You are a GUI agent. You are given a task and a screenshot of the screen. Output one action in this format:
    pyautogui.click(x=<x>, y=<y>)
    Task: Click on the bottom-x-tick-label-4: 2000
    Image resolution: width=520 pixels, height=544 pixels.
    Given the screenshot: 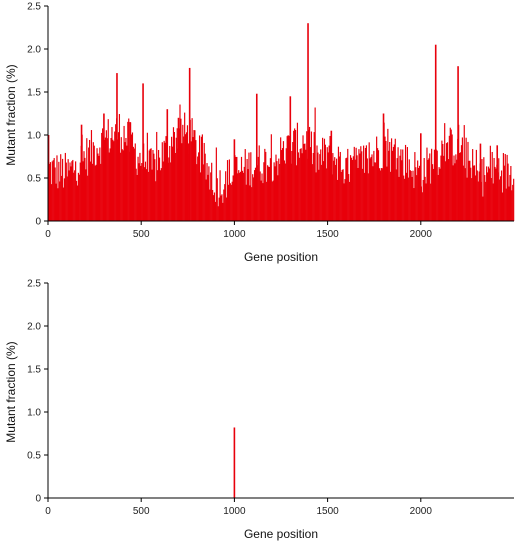 What is the action you would take?
    pyautogui.click(x=421, y=511)
    